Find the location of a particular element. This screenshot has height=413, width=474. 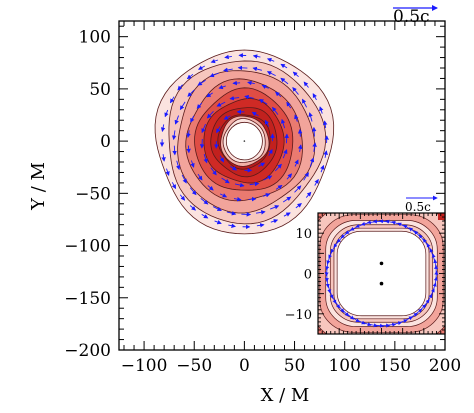

y-tick-label: 100 is located at coordinates (95, 38).